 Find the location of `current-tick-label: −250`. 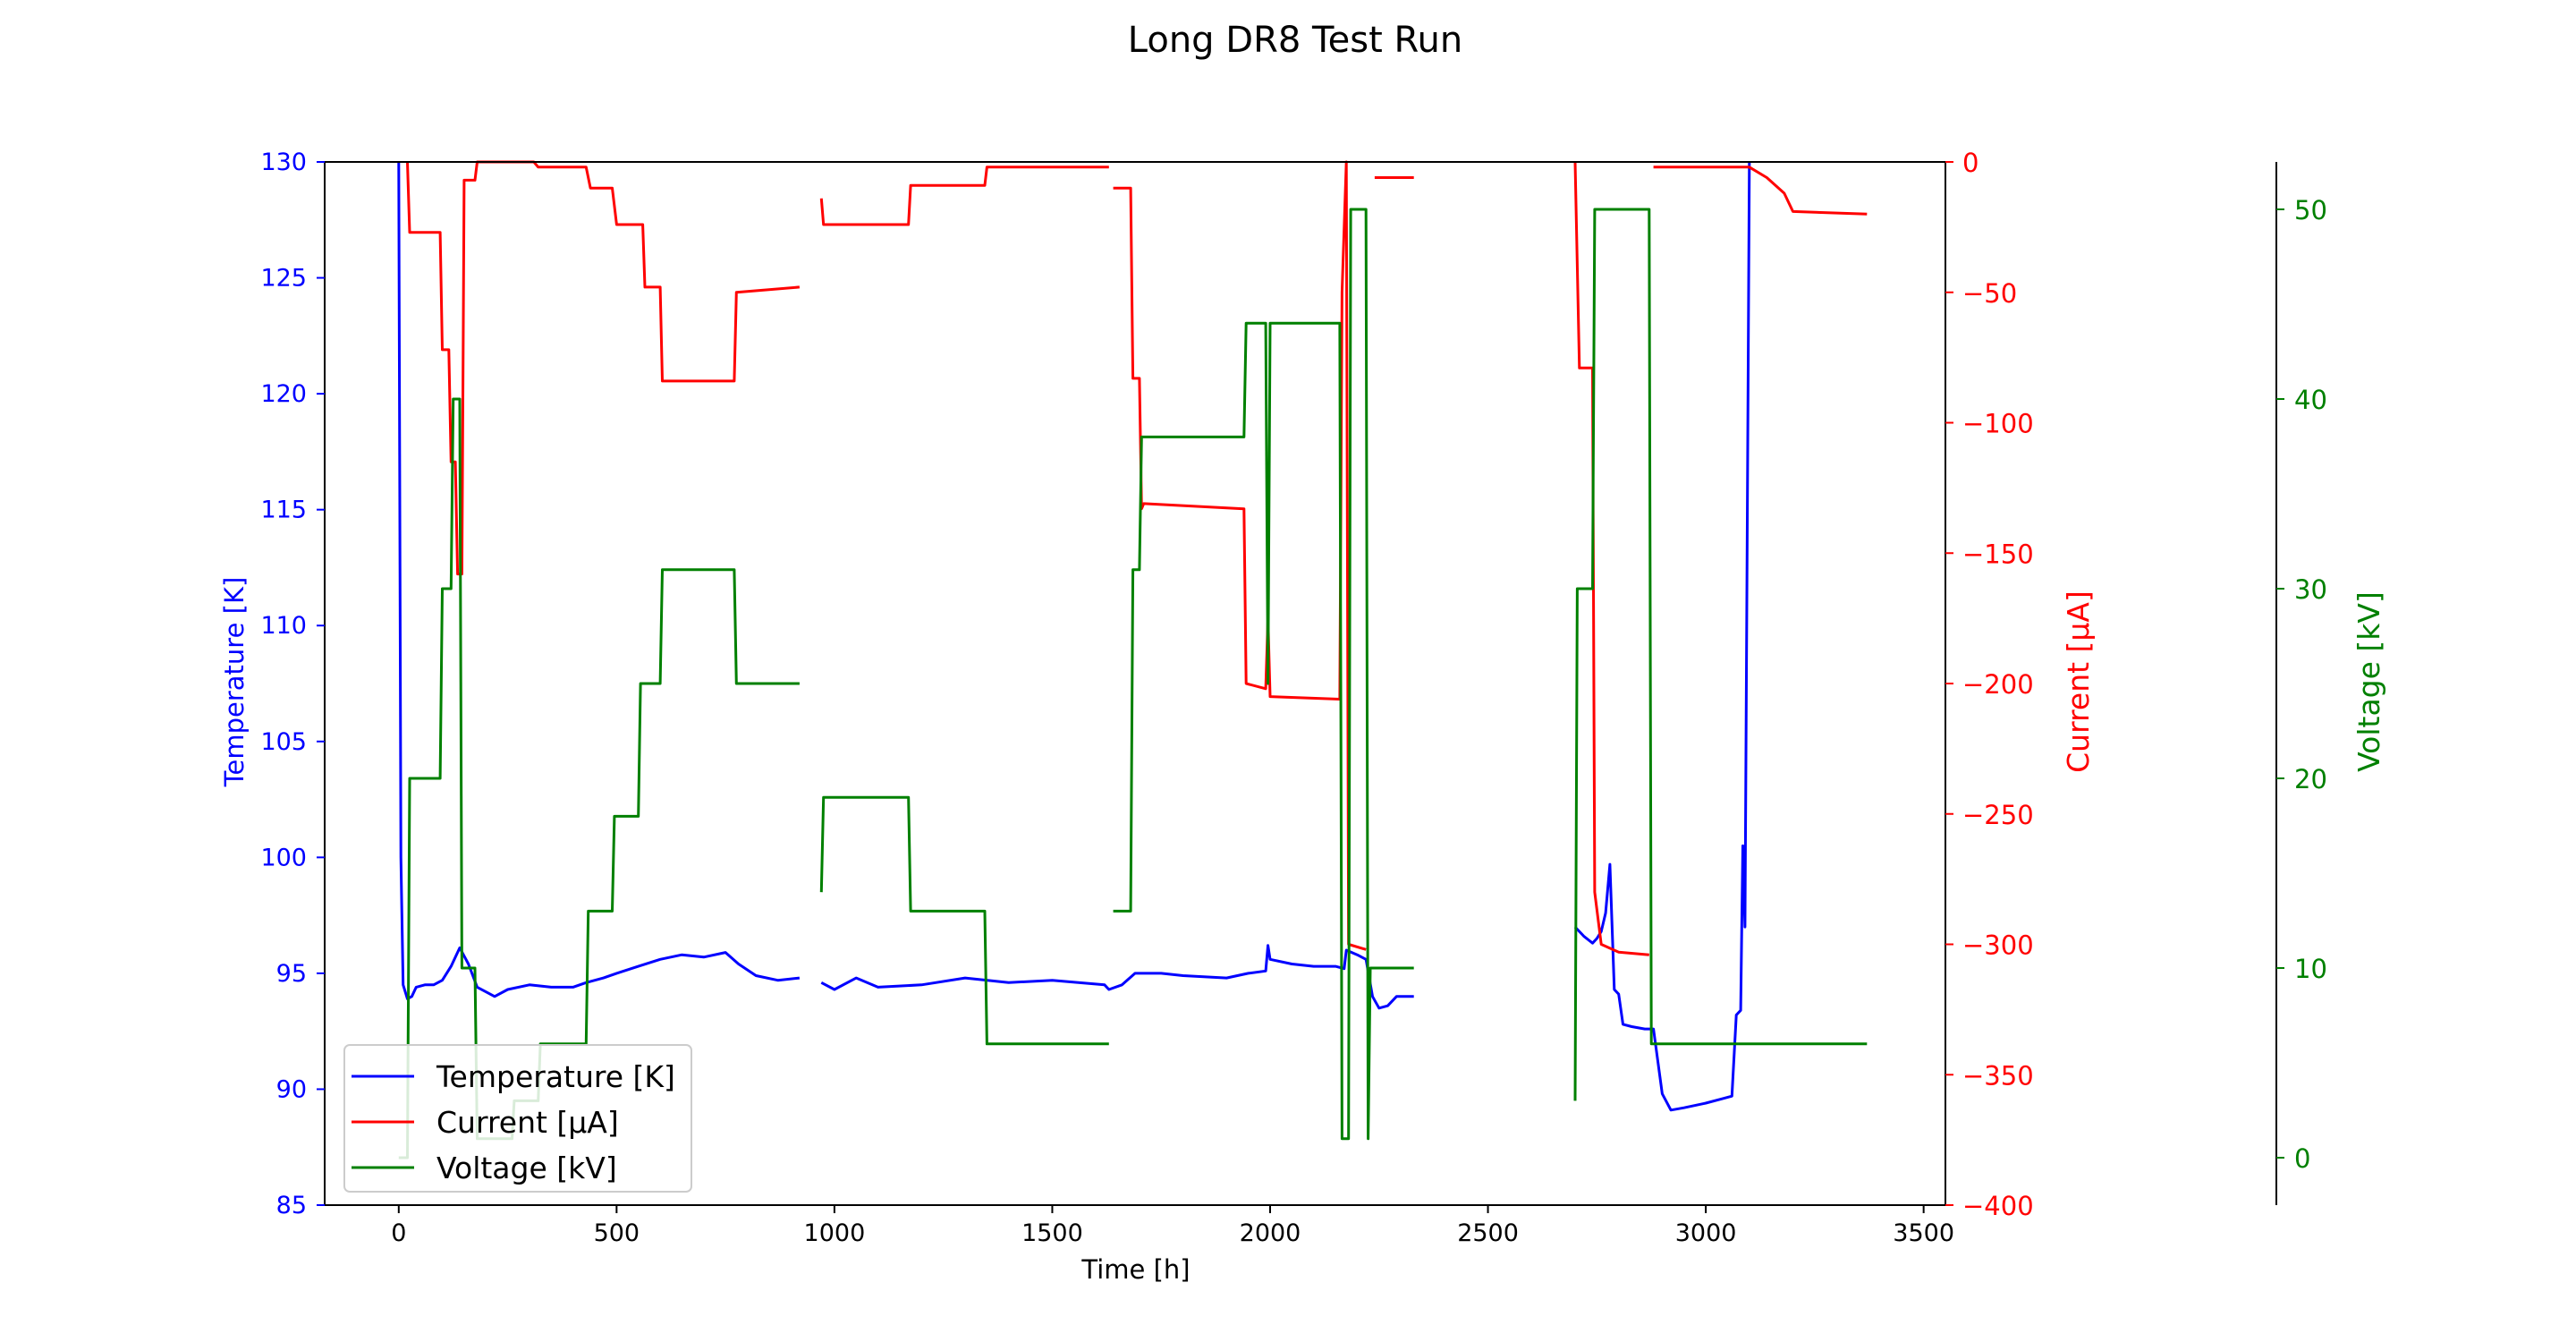

current-tick-label: −250 is located at coordinates (1998, 815).